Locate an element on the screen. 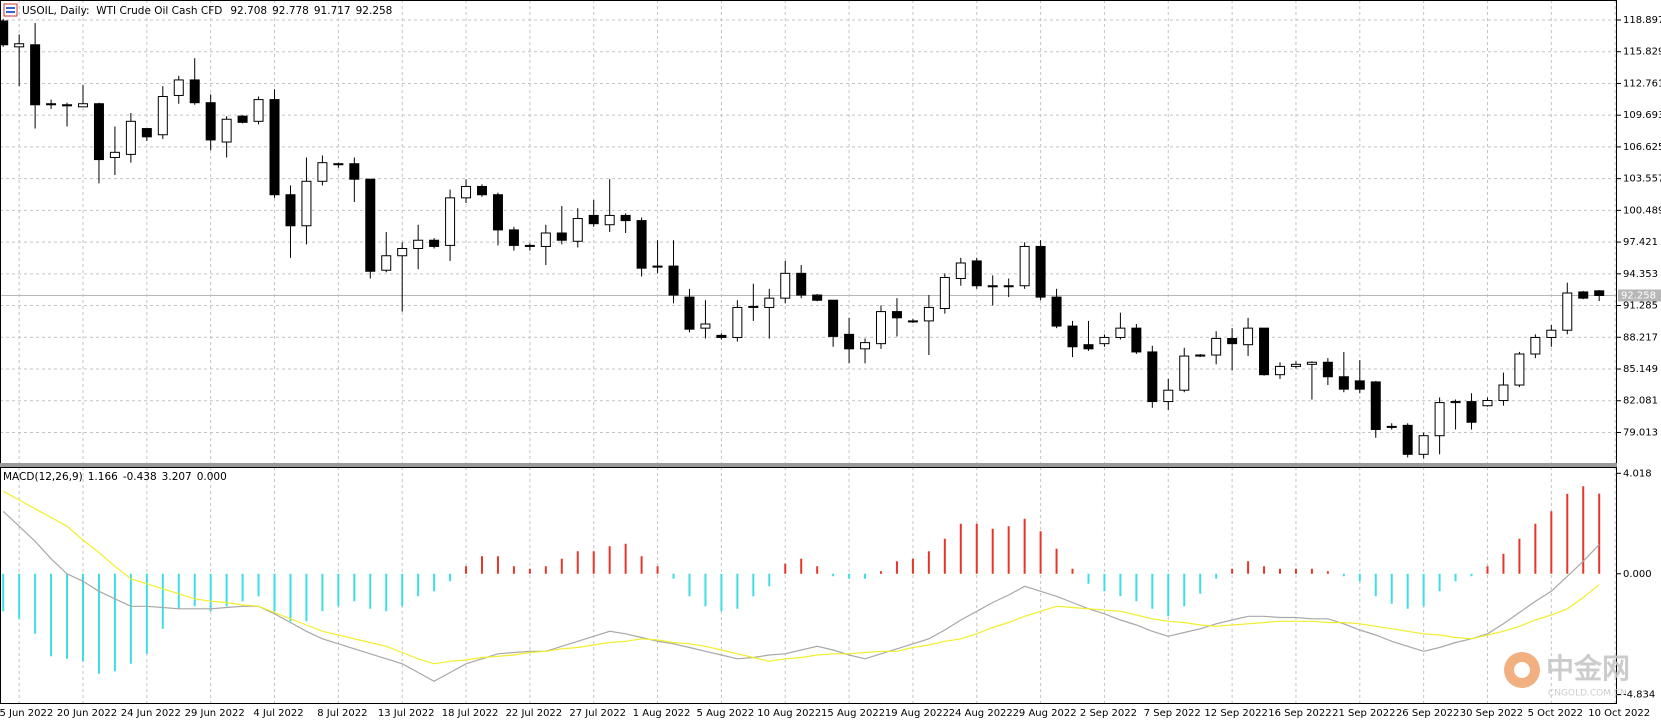  x-tick-label: 26 Sep 2022 is located at coordinates (1427, 713).